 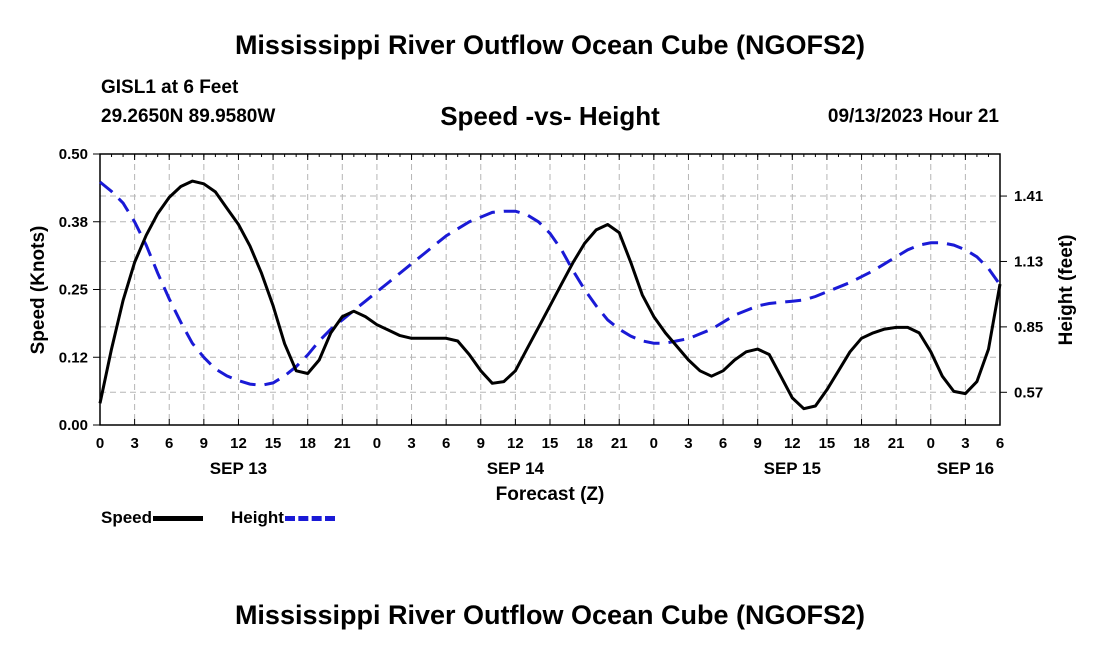 I want to click on legend-item-height: Height, so click(x=283, y=518).